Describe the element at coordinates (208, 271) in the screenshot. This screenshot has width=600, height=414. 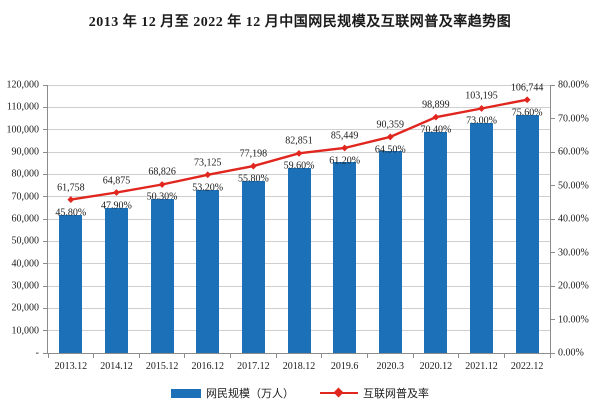
I see `bar-2016.12` at that location.